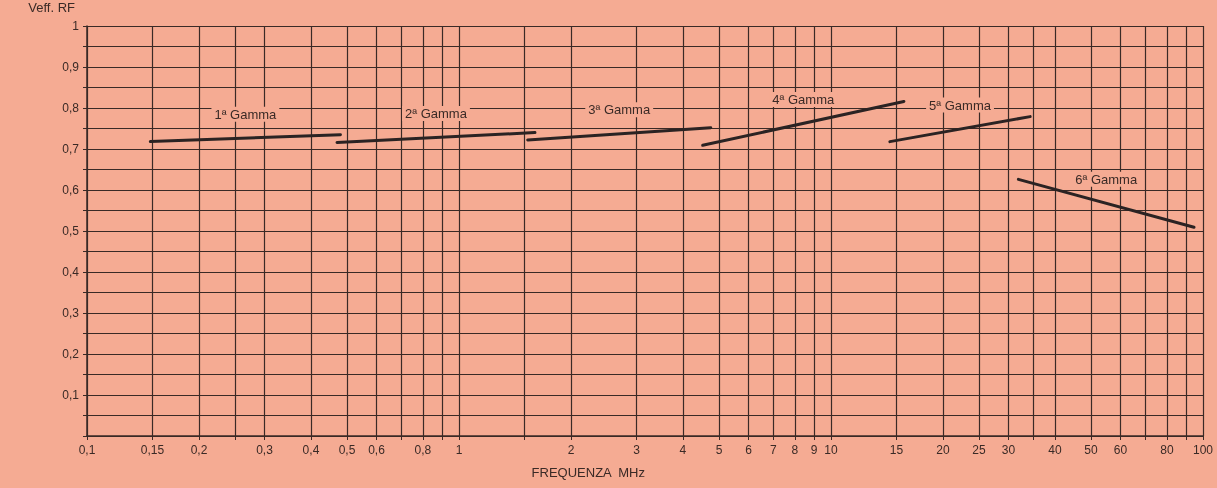 Image resolution: width=1217 pixels, height=488 pixels. Describe the element at coordinates (831, 450) in the screenshot. I see `x-tick-label: 10` at that location.